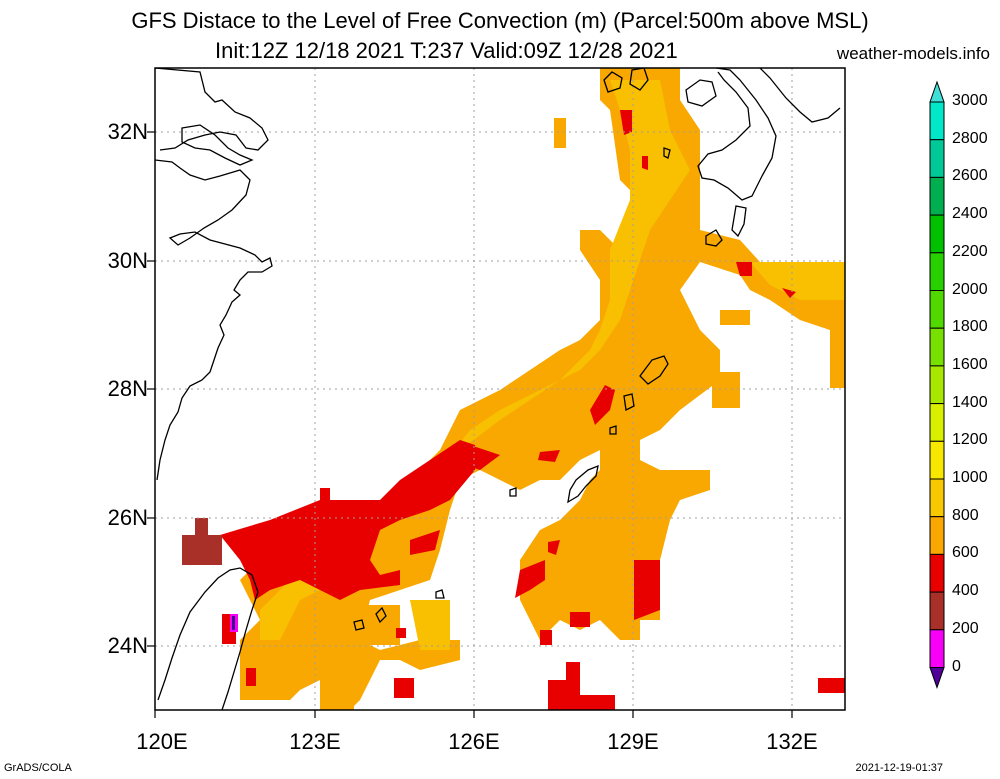  Describe the element at coordinates (127, 131) in the screenshot. I see `lat-label-32n: 32N` at that location.